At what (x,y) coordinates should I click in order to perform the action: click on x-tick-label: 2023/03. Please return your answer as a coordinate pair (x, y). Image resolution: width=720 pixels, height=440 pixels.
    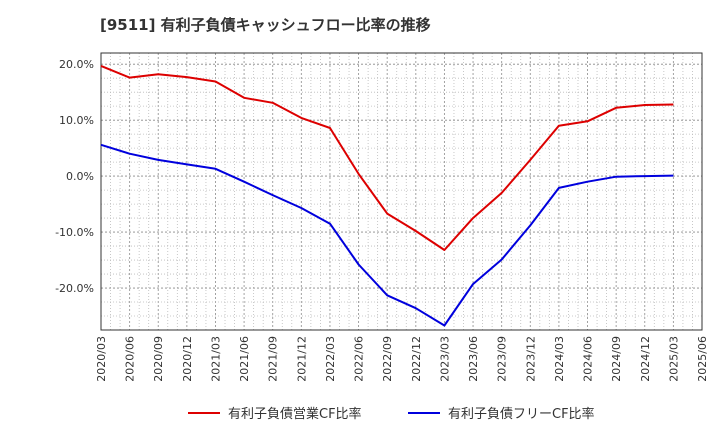
    Looking at the image, I should click on (444, 359).